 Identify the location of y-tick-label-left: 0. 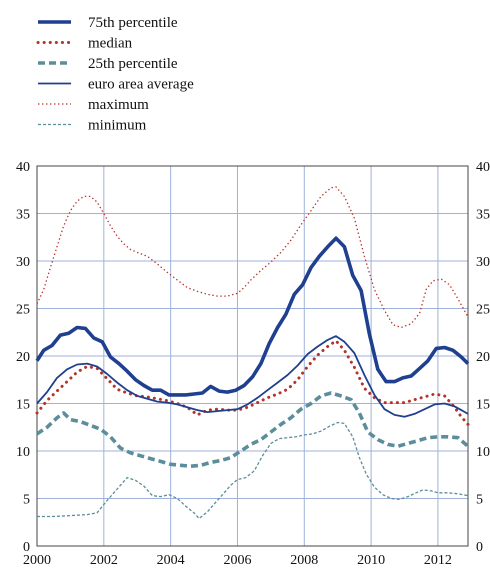
(26, 547).